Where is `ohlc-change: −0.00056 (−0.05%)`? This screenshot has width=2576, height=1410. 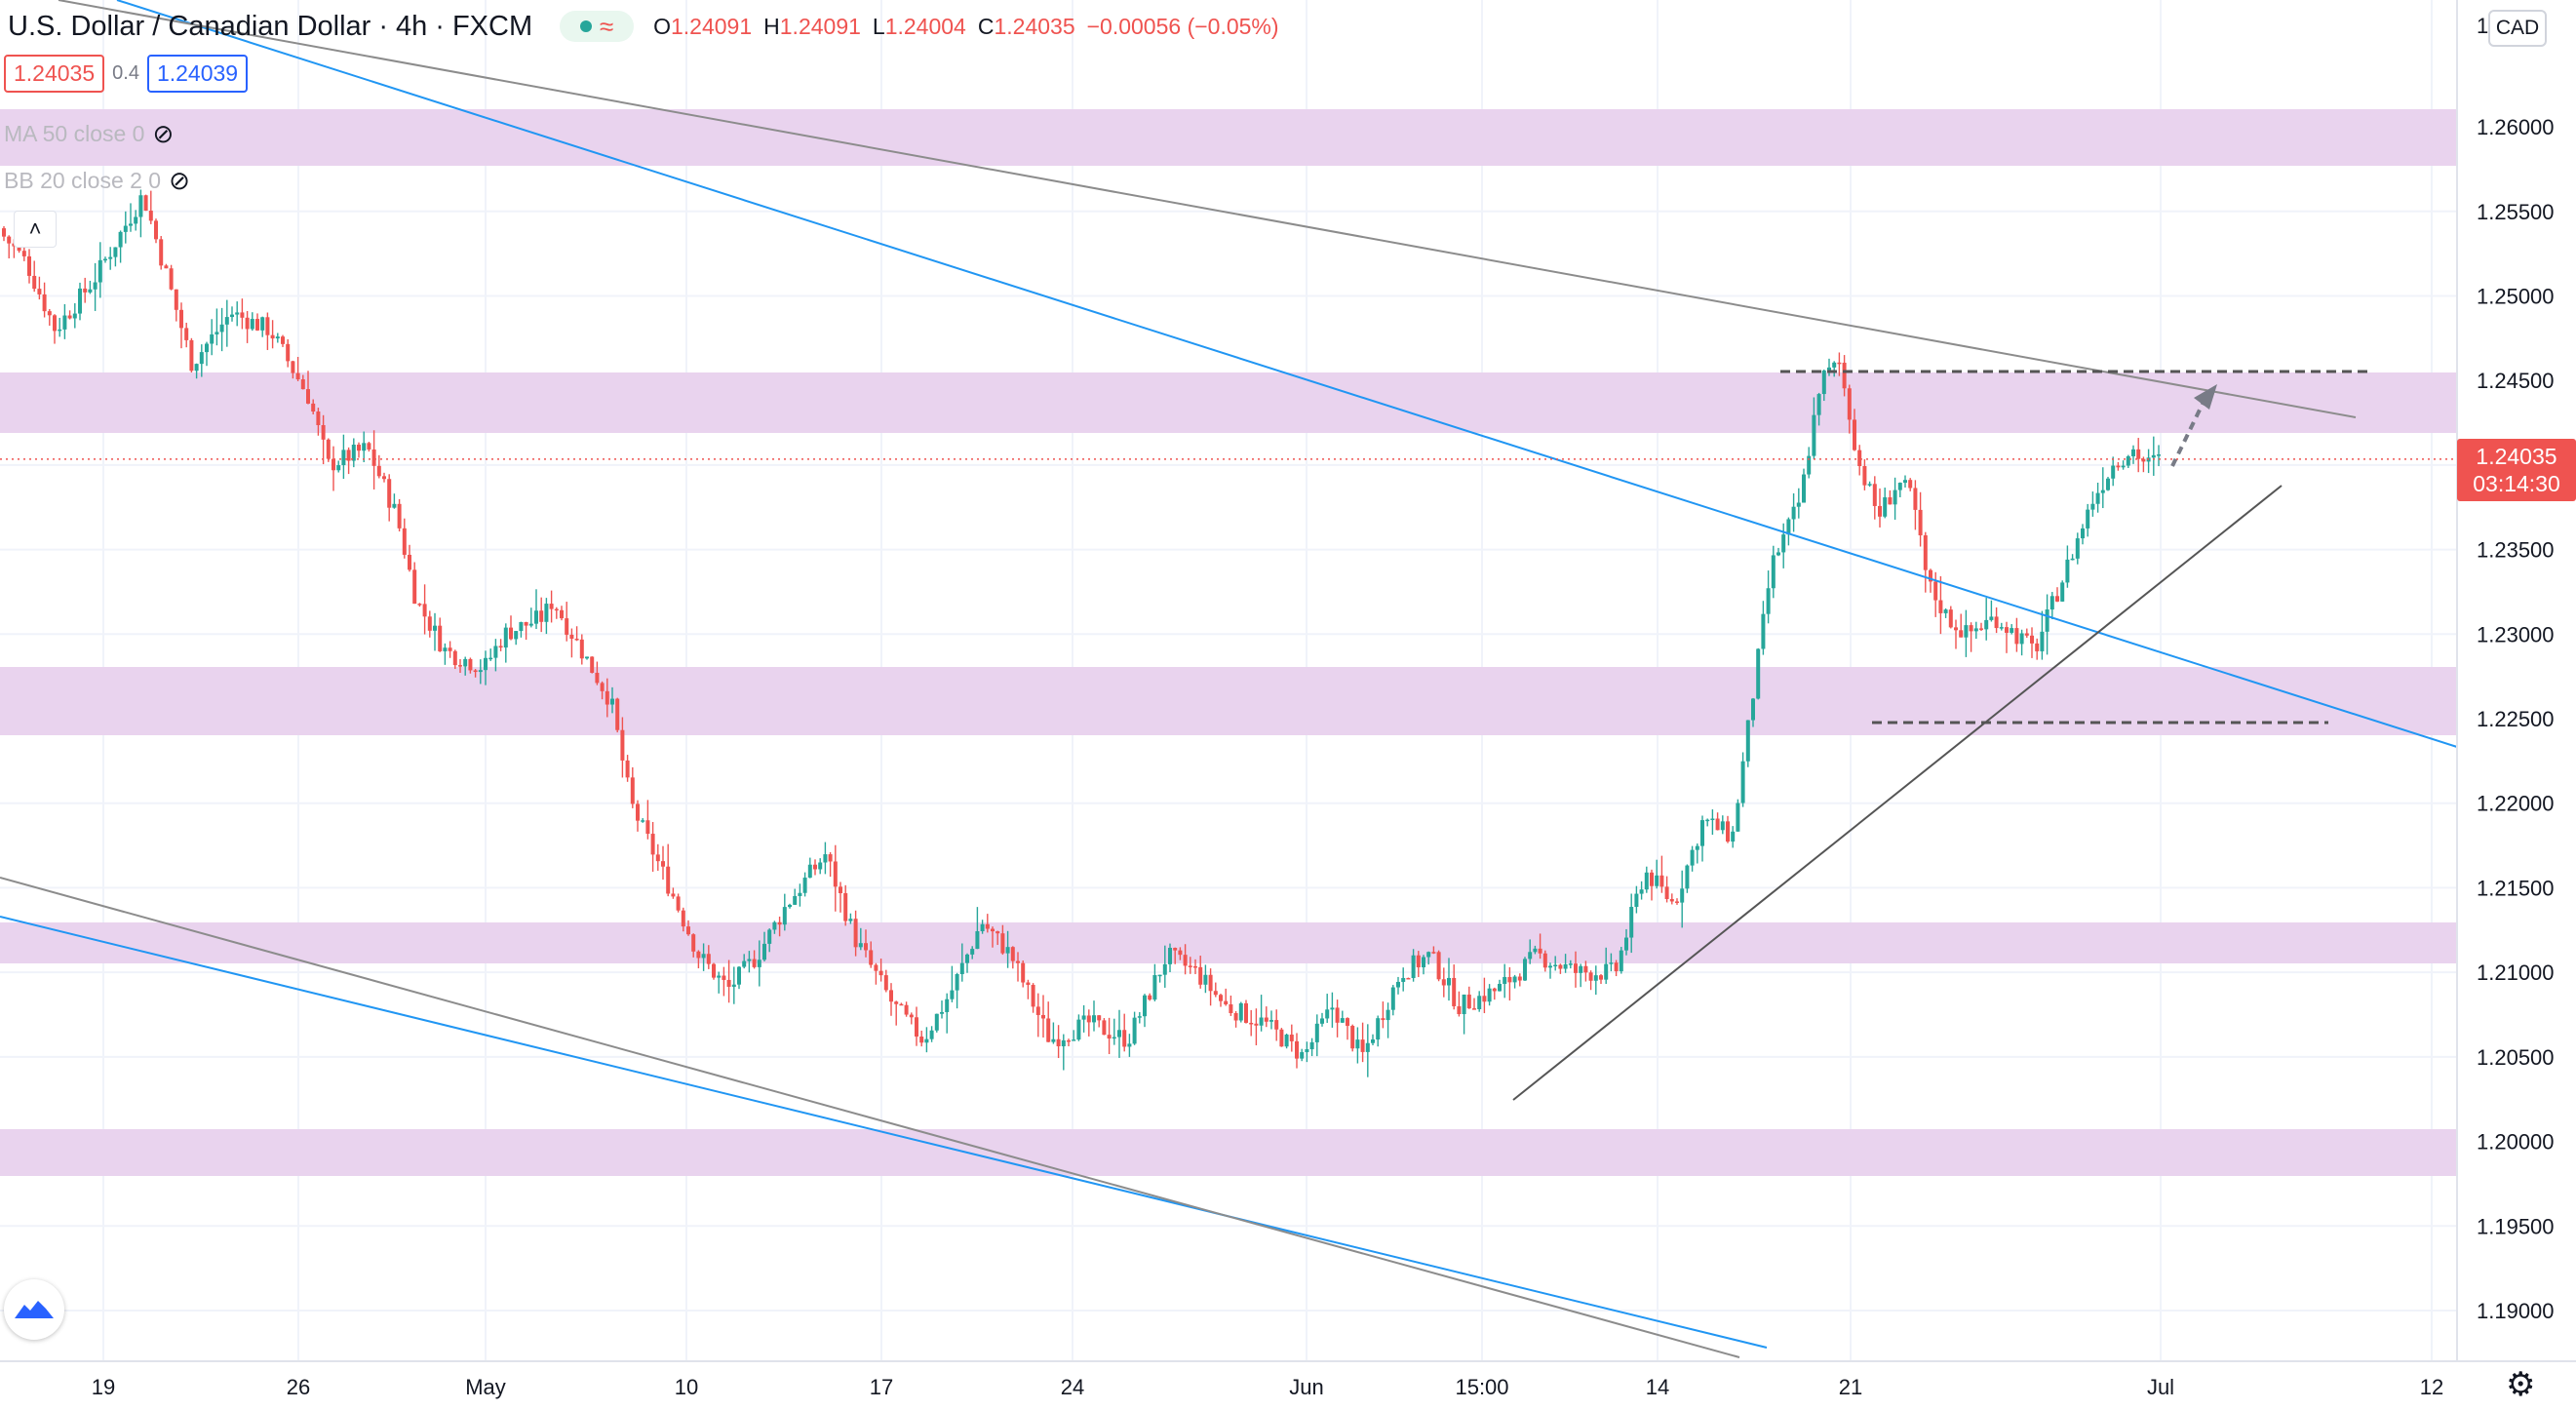 ohlc-change: −0.00056 (−0.05%) is located at coordinates (1182, 26).